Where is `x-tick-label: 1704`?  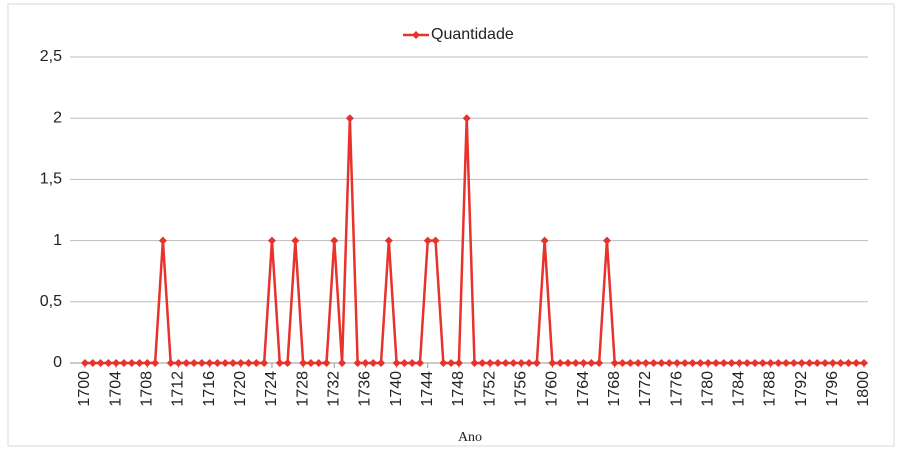
x-tick-label: 1704 is located at coordinates (115, 389).